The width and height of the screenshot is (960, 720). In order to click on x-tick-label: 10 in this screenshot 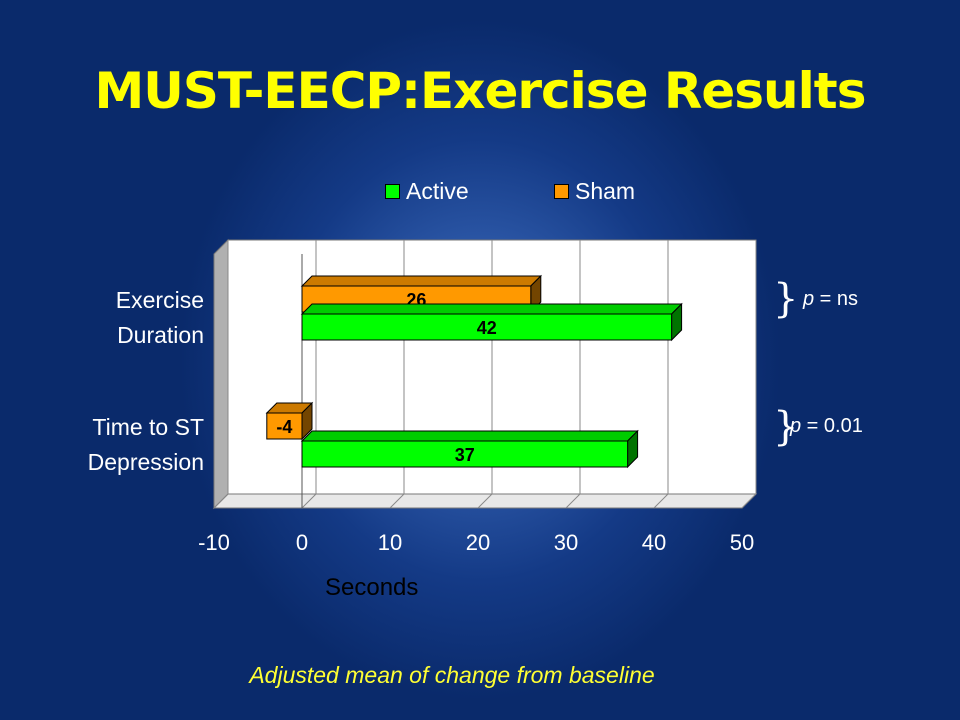, I will do `click(390, 542)`.